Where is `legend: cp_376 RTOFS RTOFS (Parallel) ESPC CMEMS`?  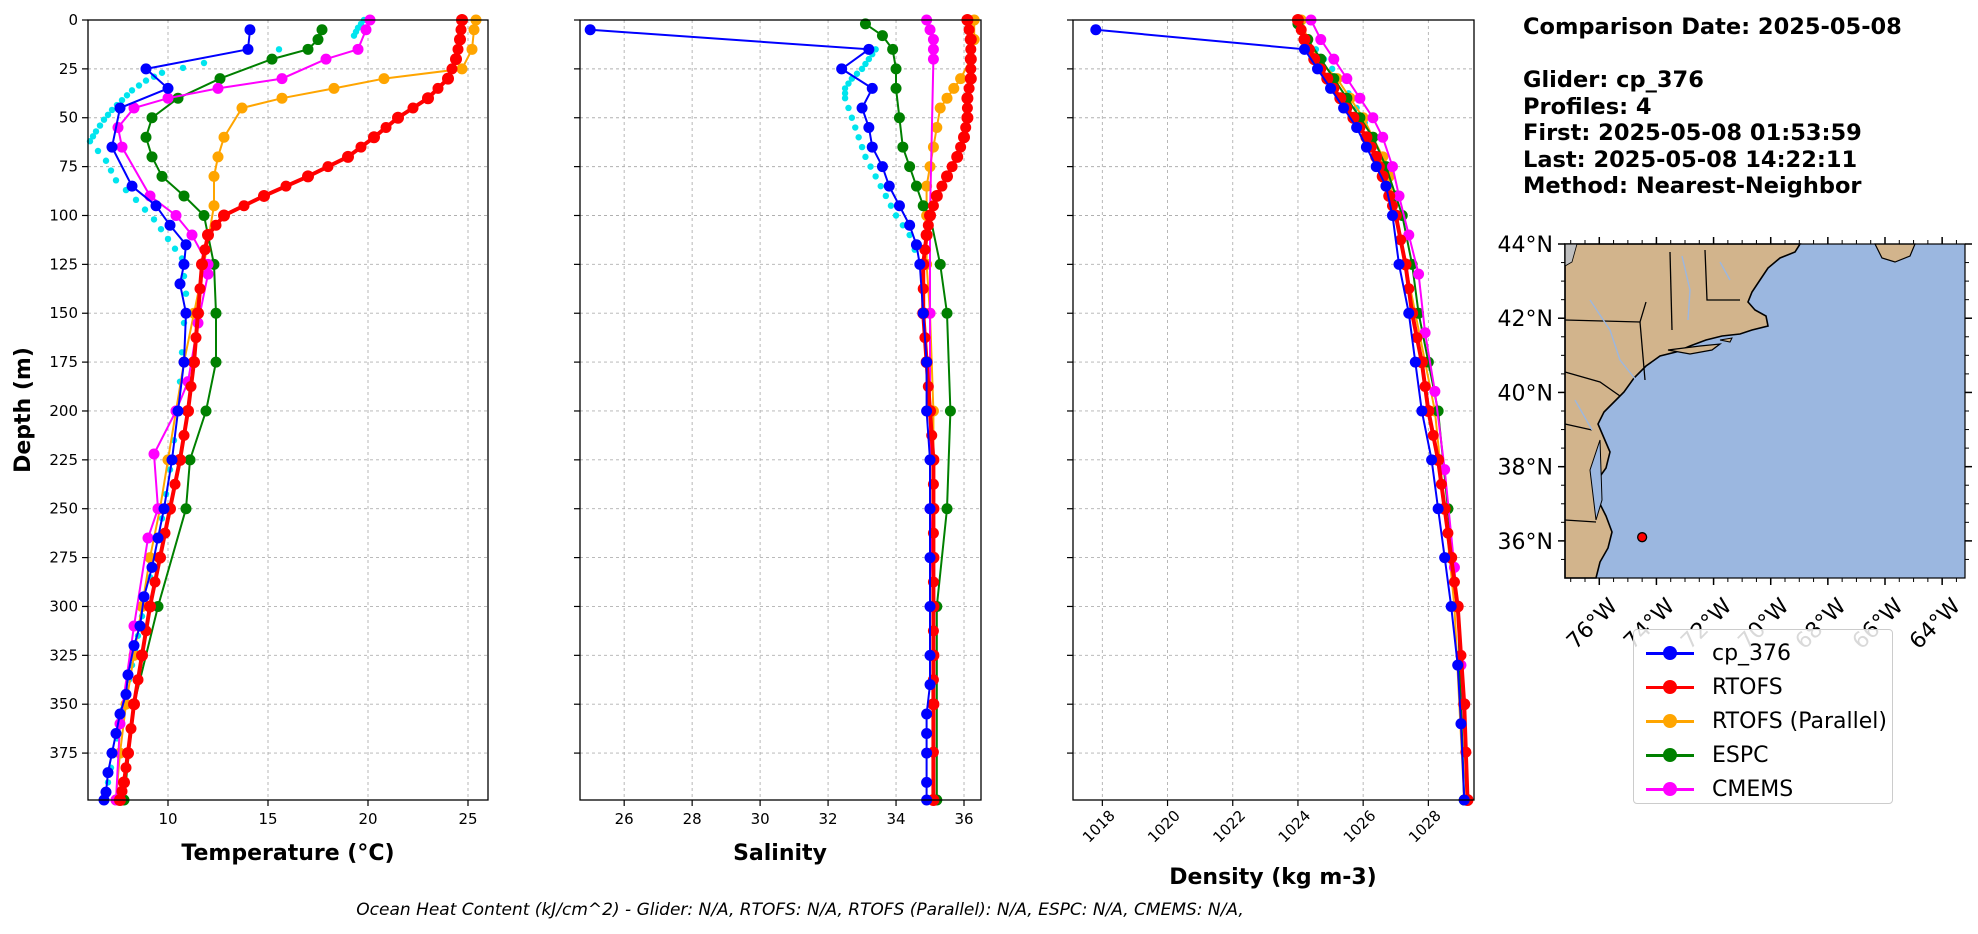
legend: cp_376 RTOFS RTOFS (Parallel) ESPC CMEMS is located at coordinates (1763, 716).